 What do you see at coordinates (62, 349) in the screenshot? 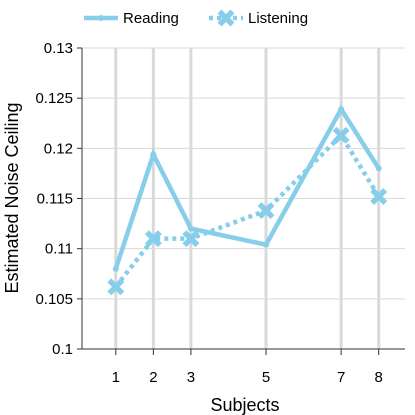
I see `y-tick-label: 0.1` at bounding box center [62, 349].